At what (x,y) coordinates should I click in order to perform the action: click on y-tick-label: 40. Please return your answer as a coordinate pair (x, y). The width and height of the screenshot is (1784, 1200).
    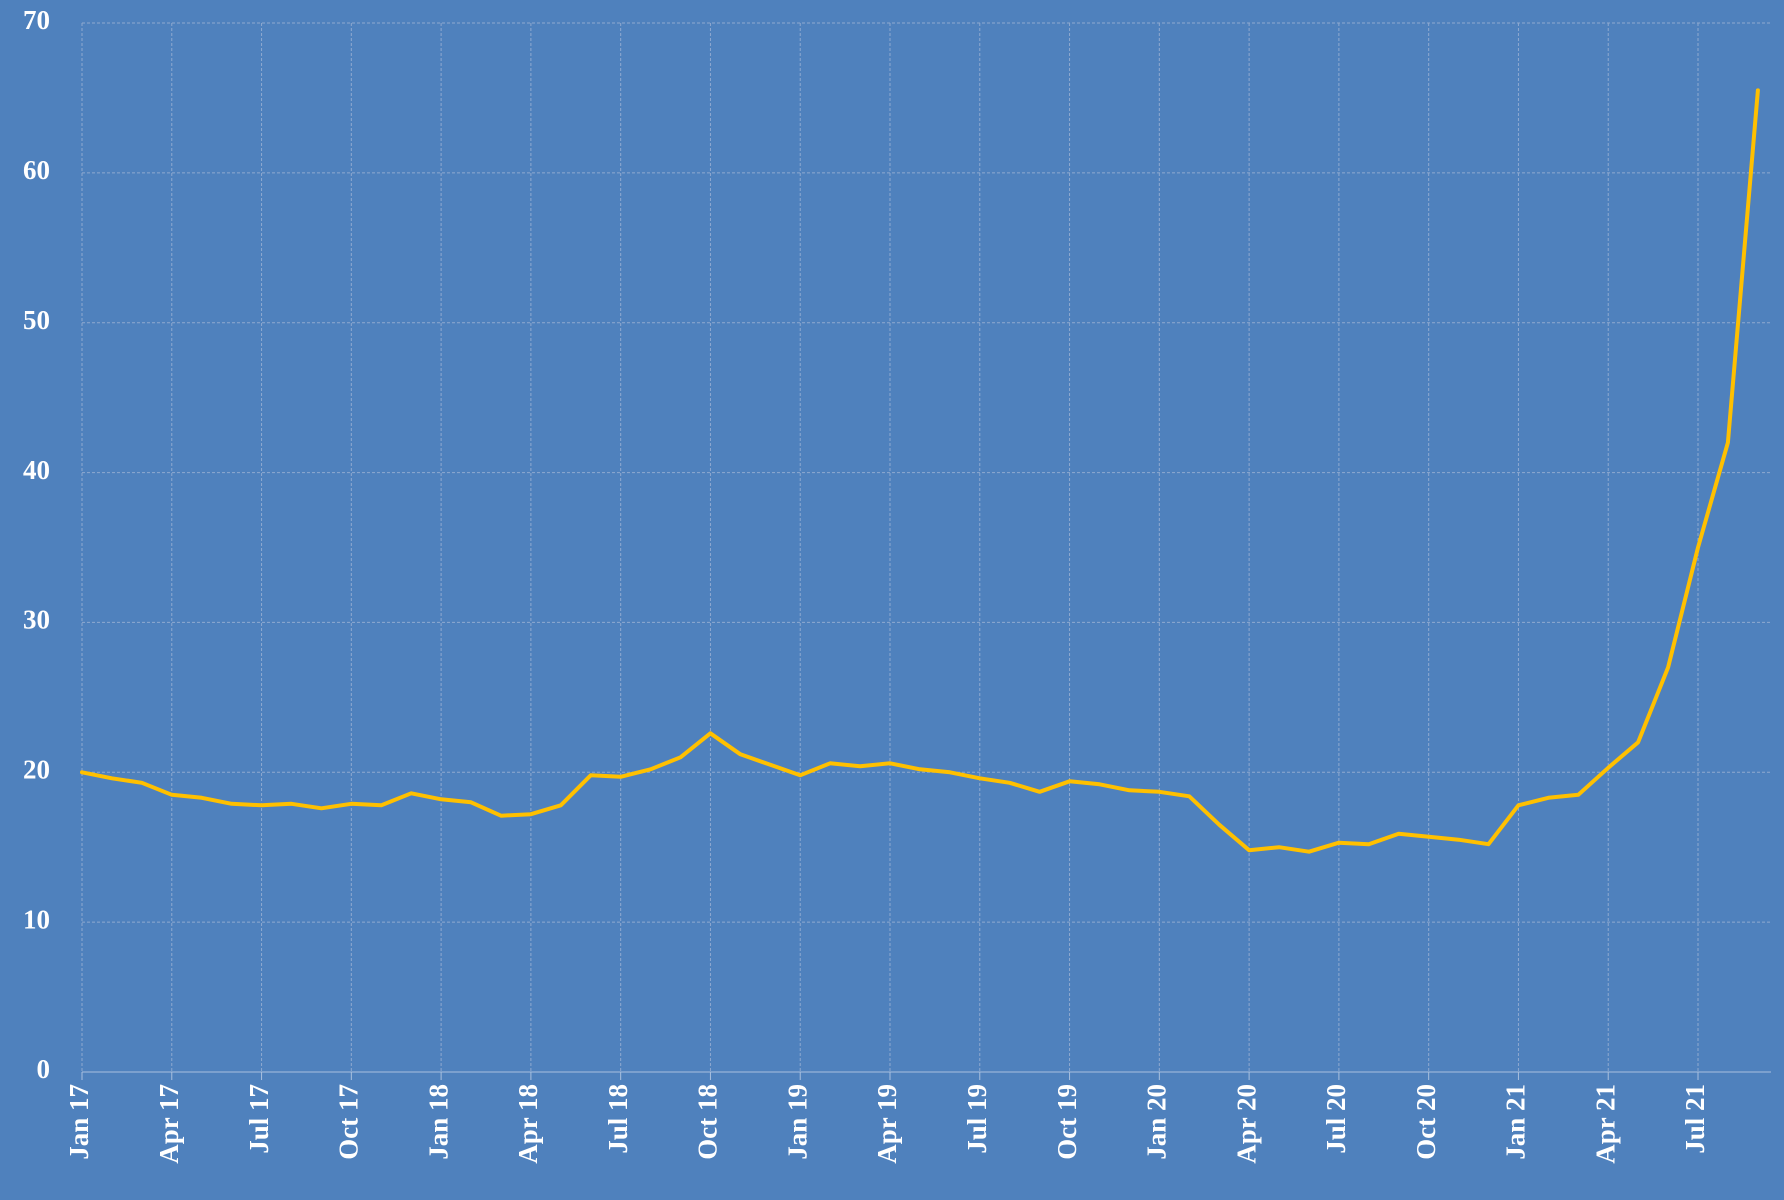
    Looking at the image, I should click on (36, 470).